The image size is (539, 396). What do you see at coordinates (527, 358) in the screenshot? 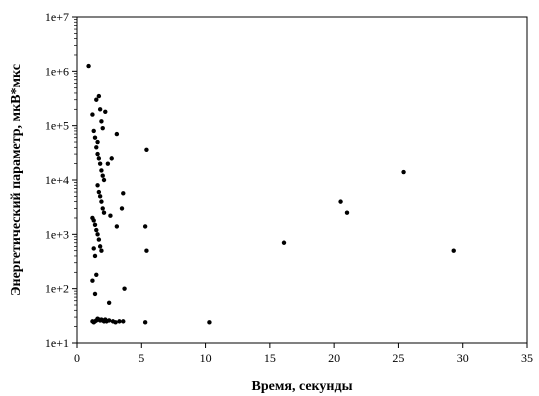
I see `x-tick-label: 35` at bounding box center [527, 358].